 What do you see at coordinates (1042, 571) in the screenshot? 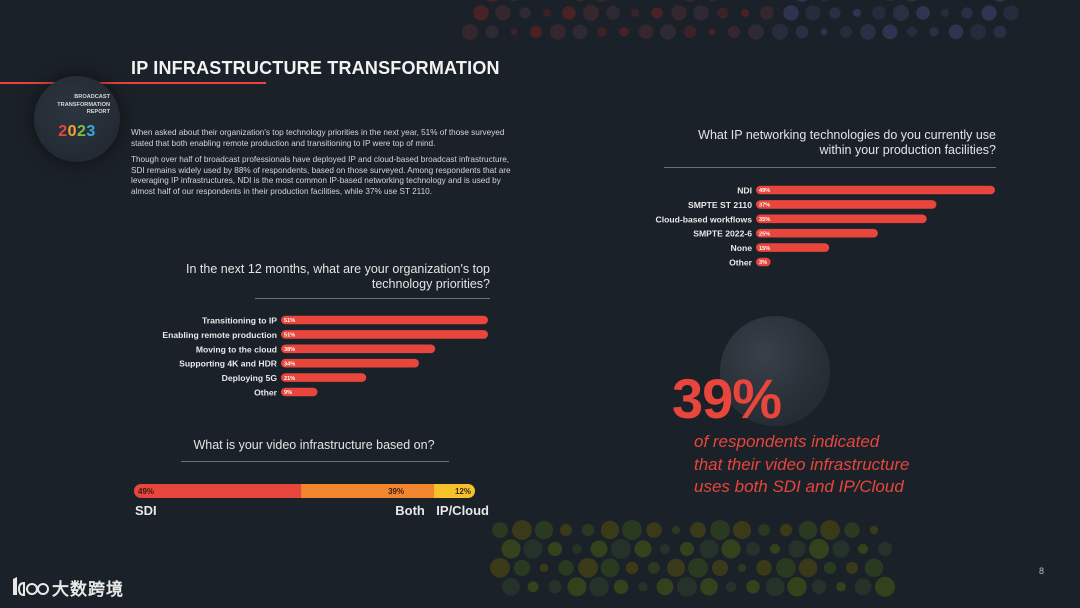
I see `page-number: 8` at bounding box center [1042, 571].